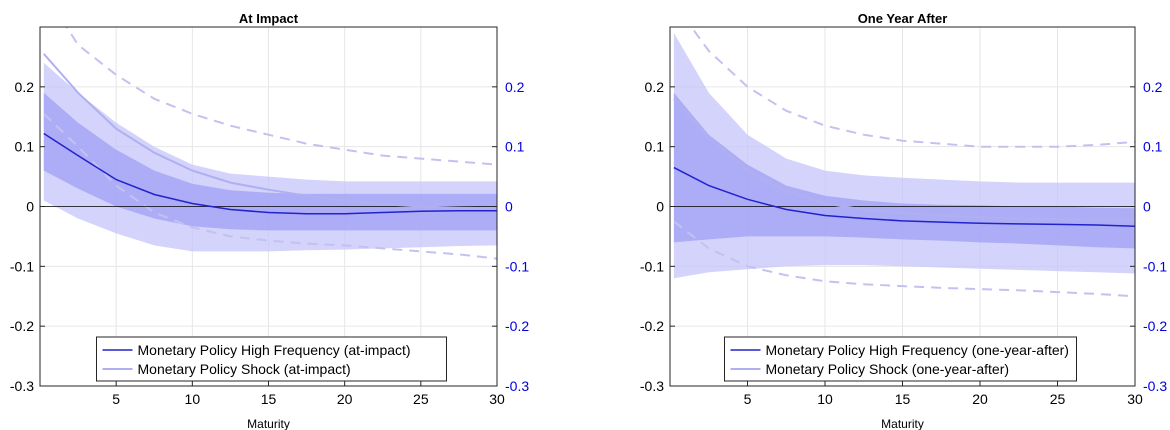  Describe the element at coordinates (903, 18) in the screenshot. I see `chart-title: One Year After` at that location.